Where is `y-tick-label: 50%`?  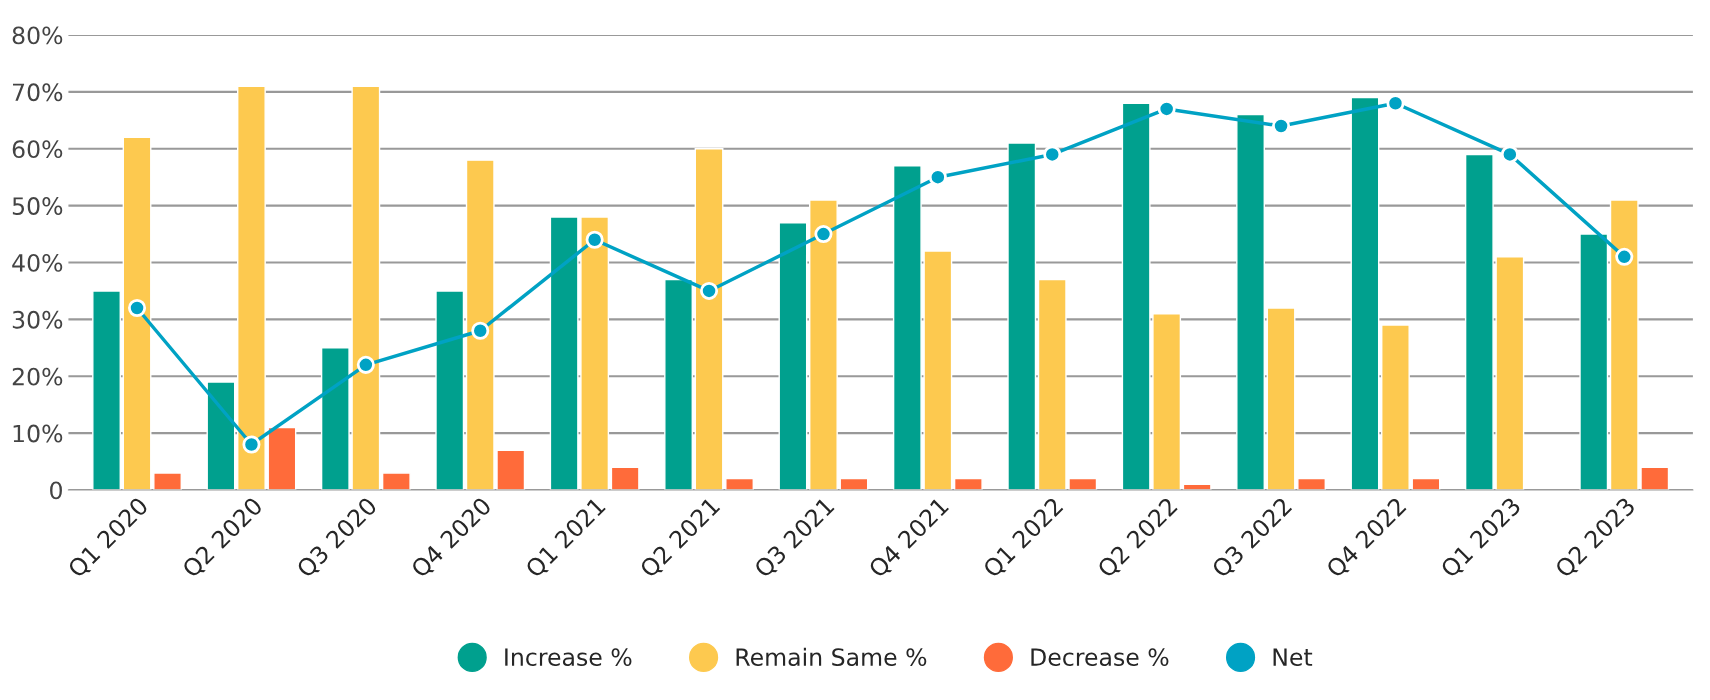
y-tick-label: 50% is located at coordinates (37, 206).